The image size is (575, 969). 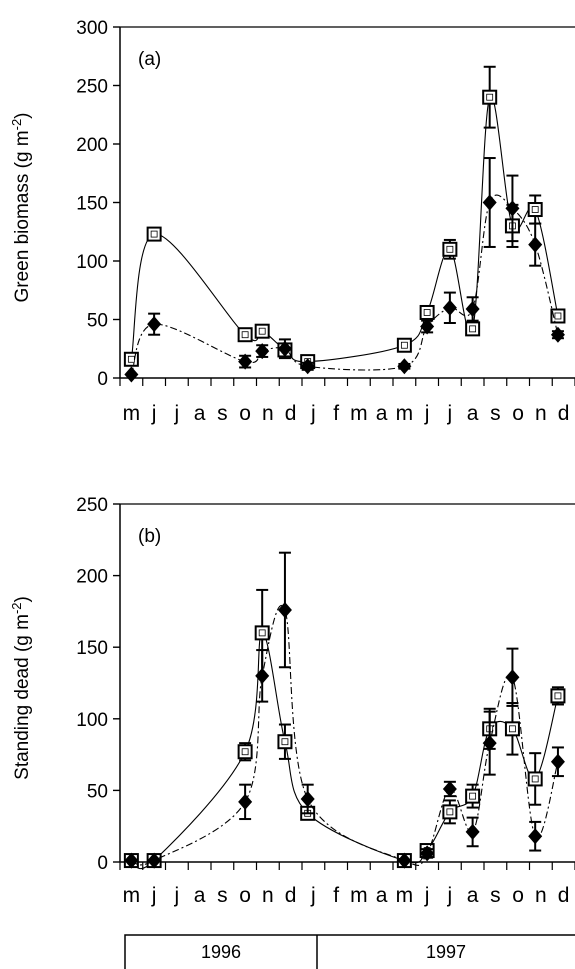 I want to click on y-axis-label-sup: -2, so click(x=16, y=608).